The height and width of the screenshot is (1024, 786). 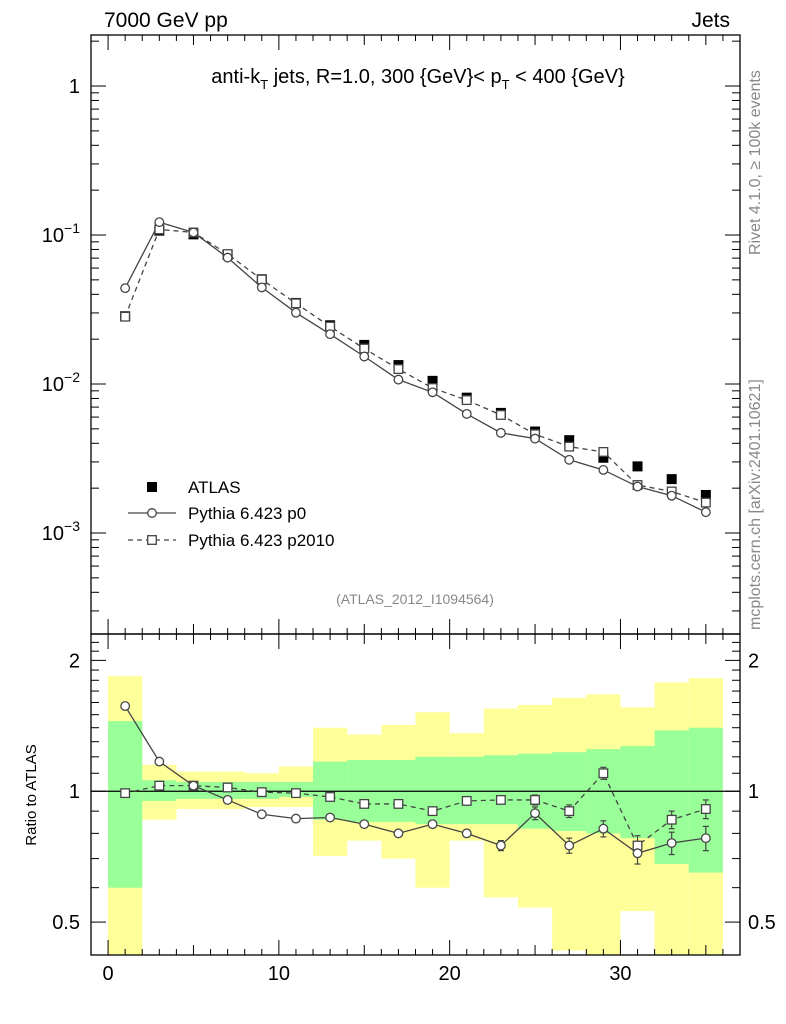 What do you see at coordinates (72, 377) in the screenshot?
I see `main-ytick-exponent: −2` at bounding box center [72, 377].